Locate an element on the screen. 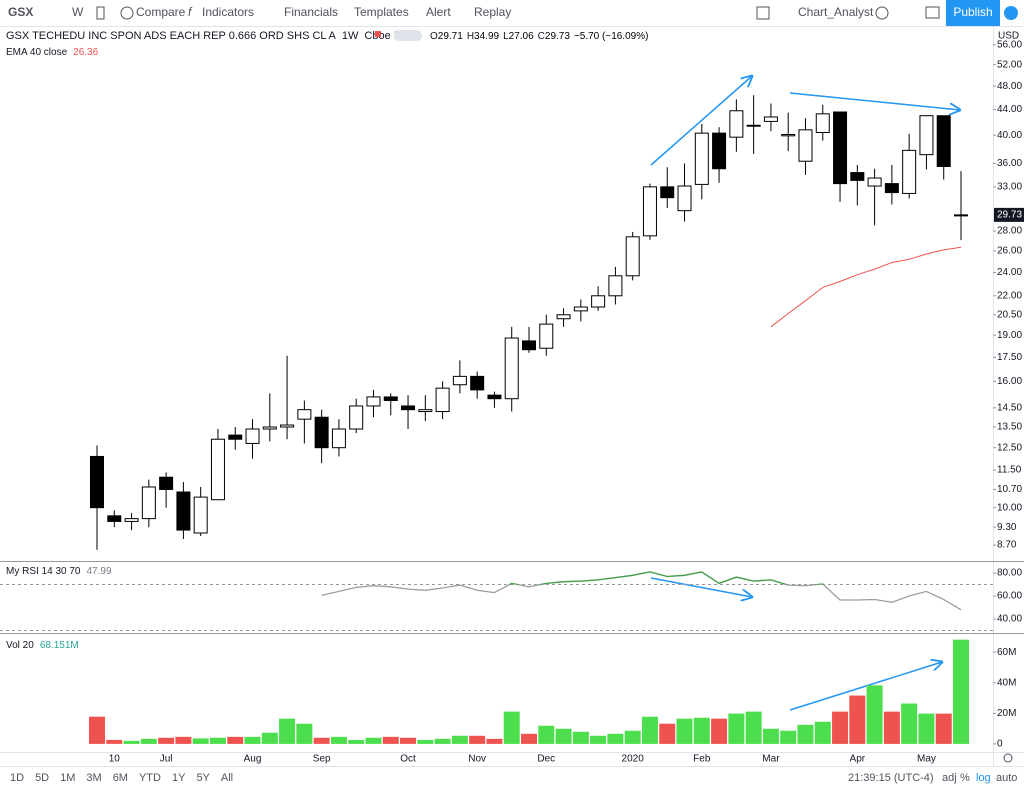 This screenshot has width=1024, height=796. replay: Replay is located at coordinates (492, 12).